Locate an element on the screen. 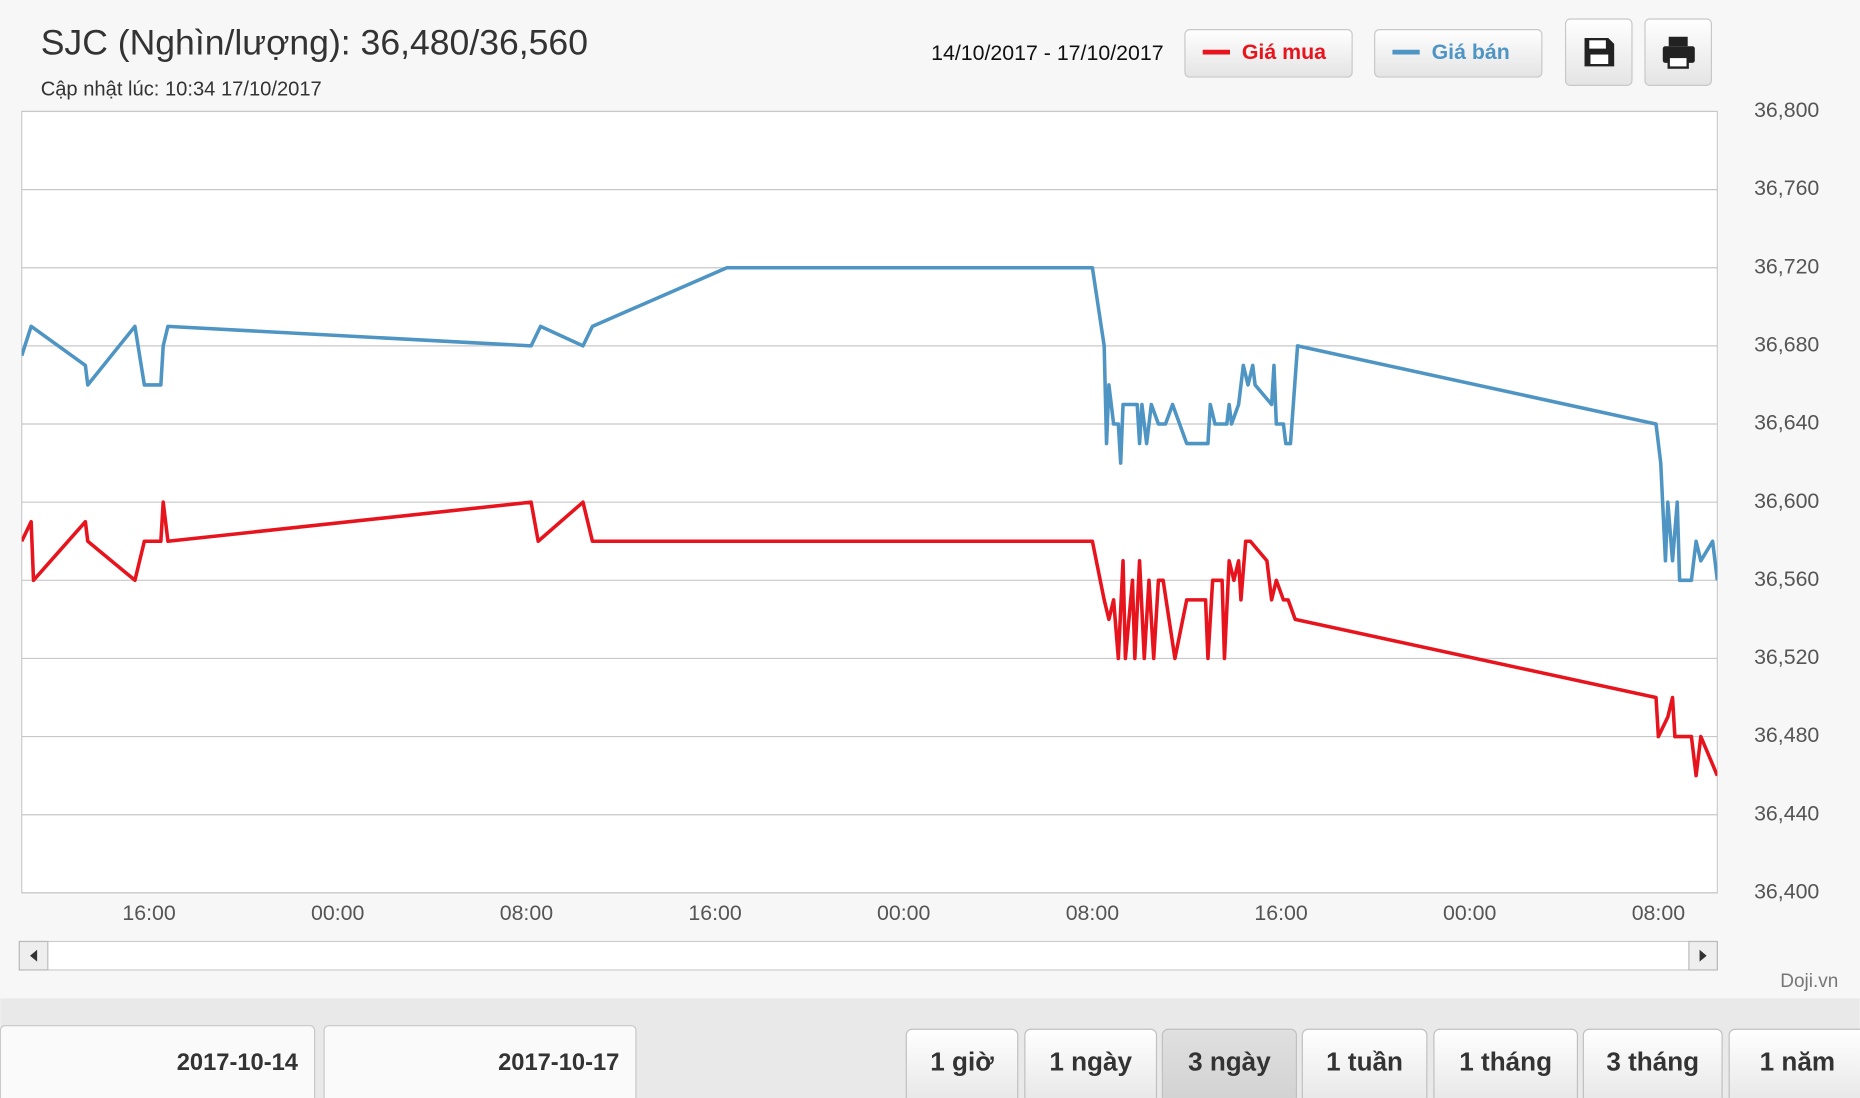 This screenshot has height=1098, width=1860. range-button-label: 1 tuần is located at coordinates (1364, 1062).